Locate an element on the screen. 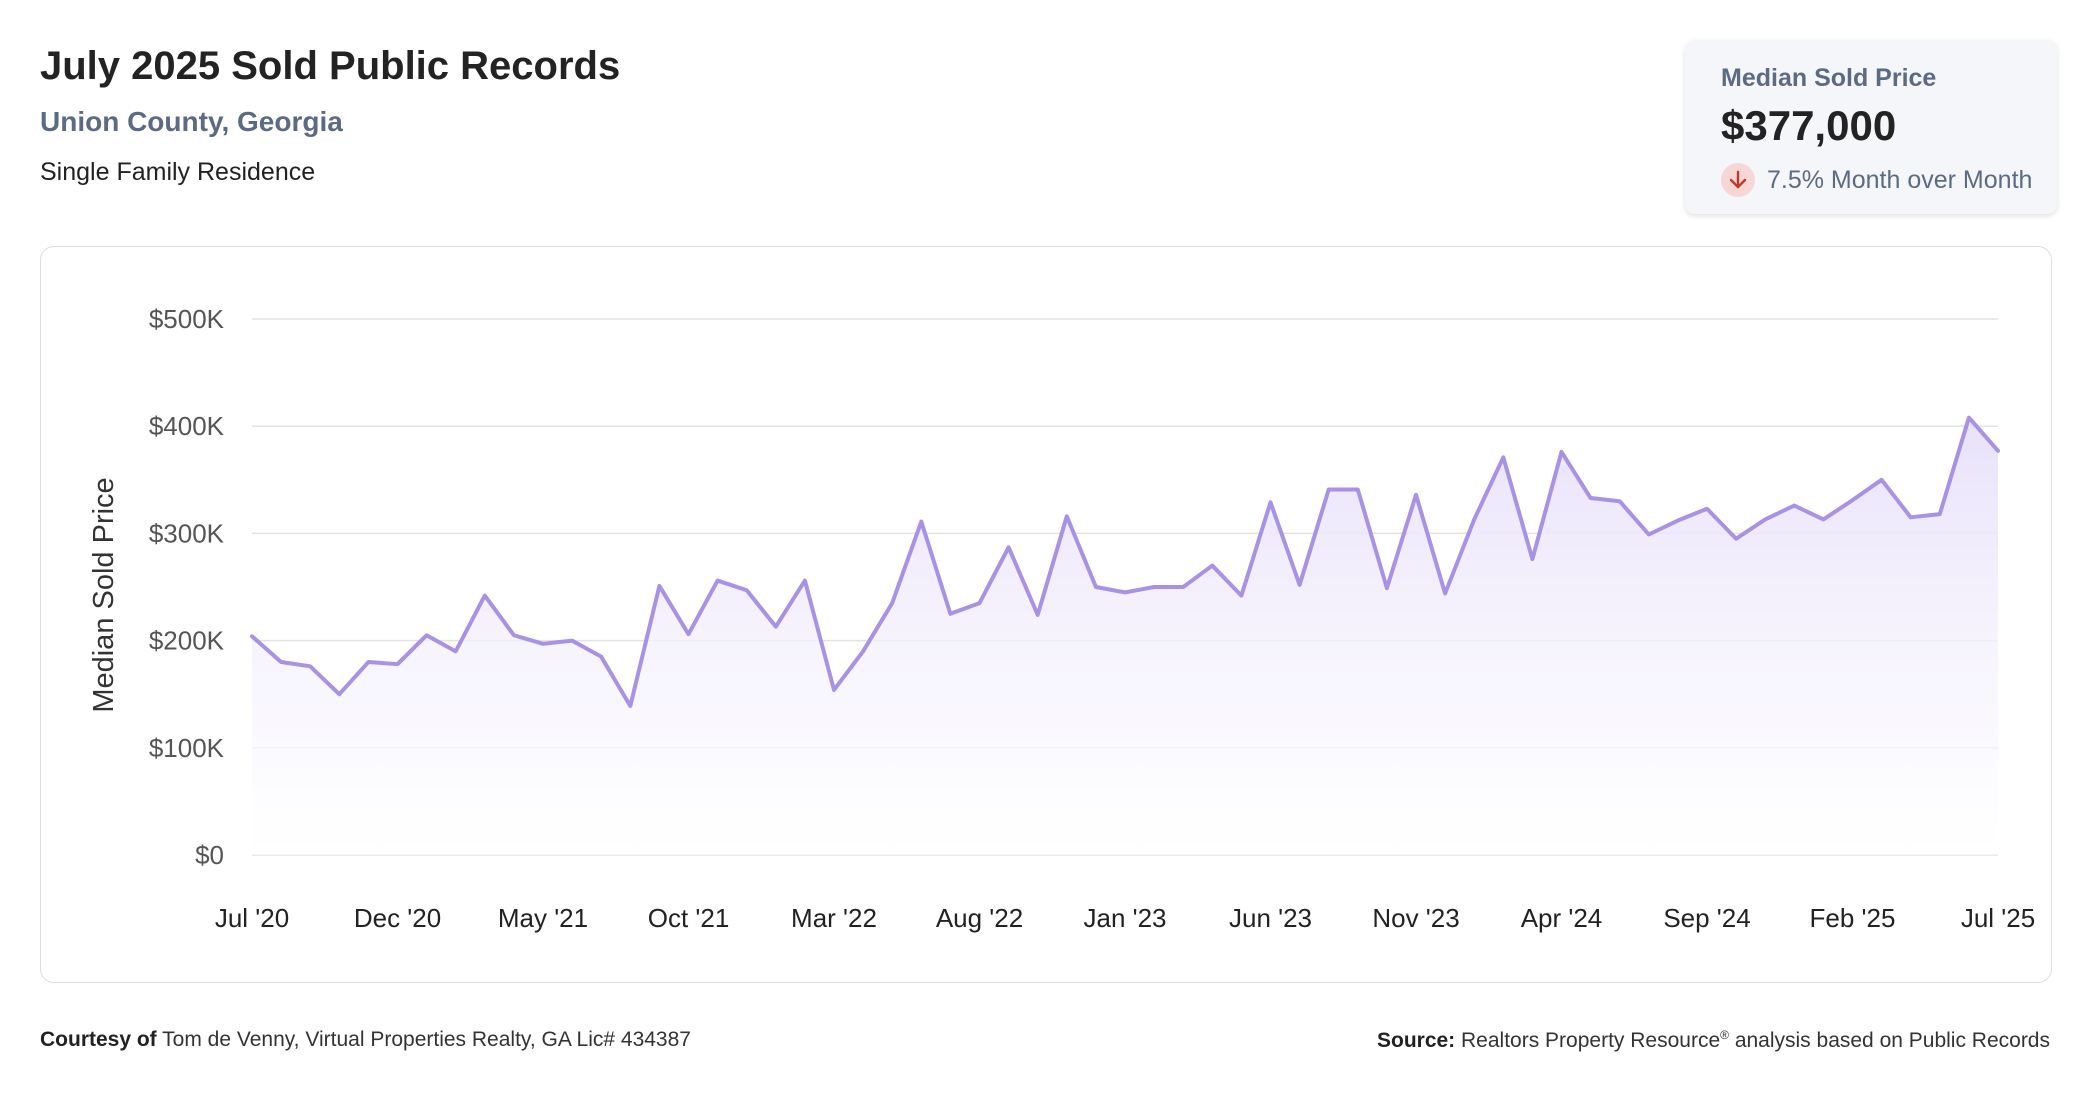 The image size is (2096, 1100). x-tick-label: Jul '25 is located at coordinates (1998, 918).